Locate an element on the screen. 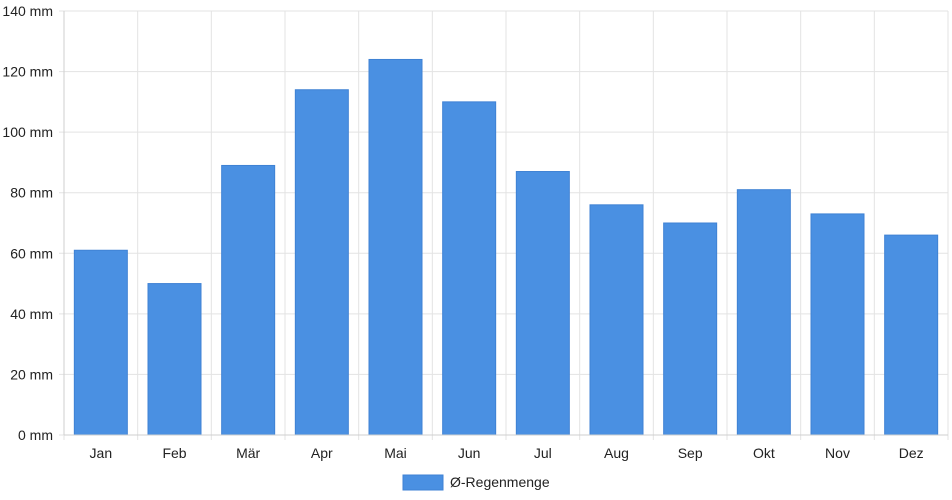 The width and height of the screenshot is (952, 500). x-tick-label: Feb is located at coordinates (174, 453).